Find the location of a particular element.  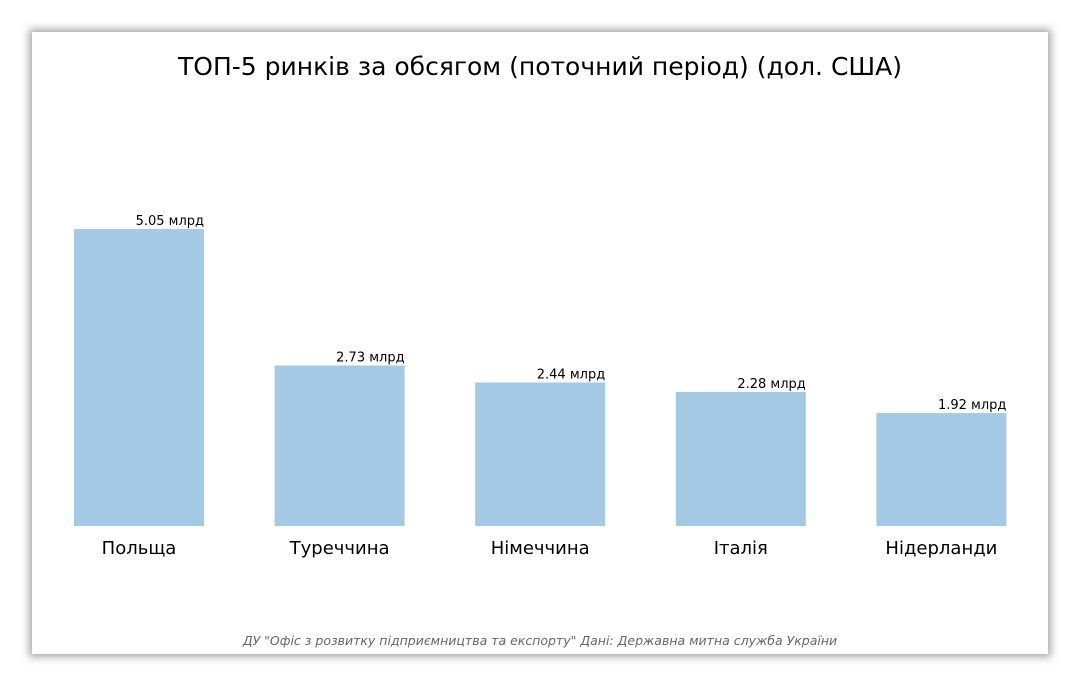

category-label-2: Туреччина is located at coordinates (339, 548).